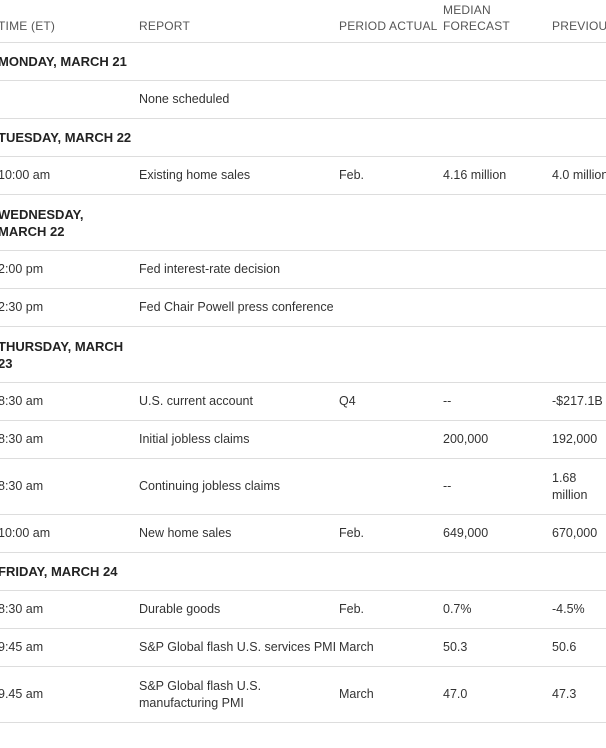  I want to click on previous-cell: 47.3, so click(579, 694).